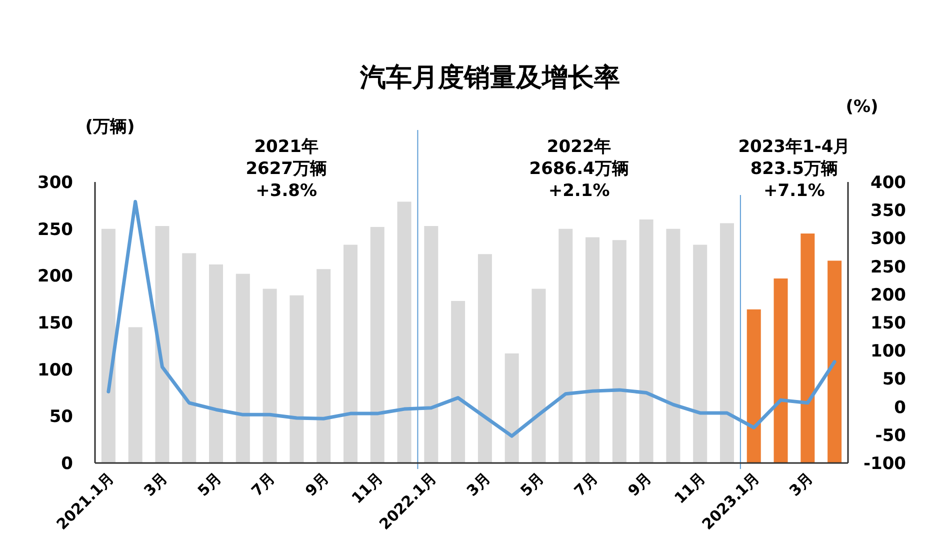 The width and height of the screenshot is (946, 554). I want to click on y2-tick-label: 400, so click(888, 183).